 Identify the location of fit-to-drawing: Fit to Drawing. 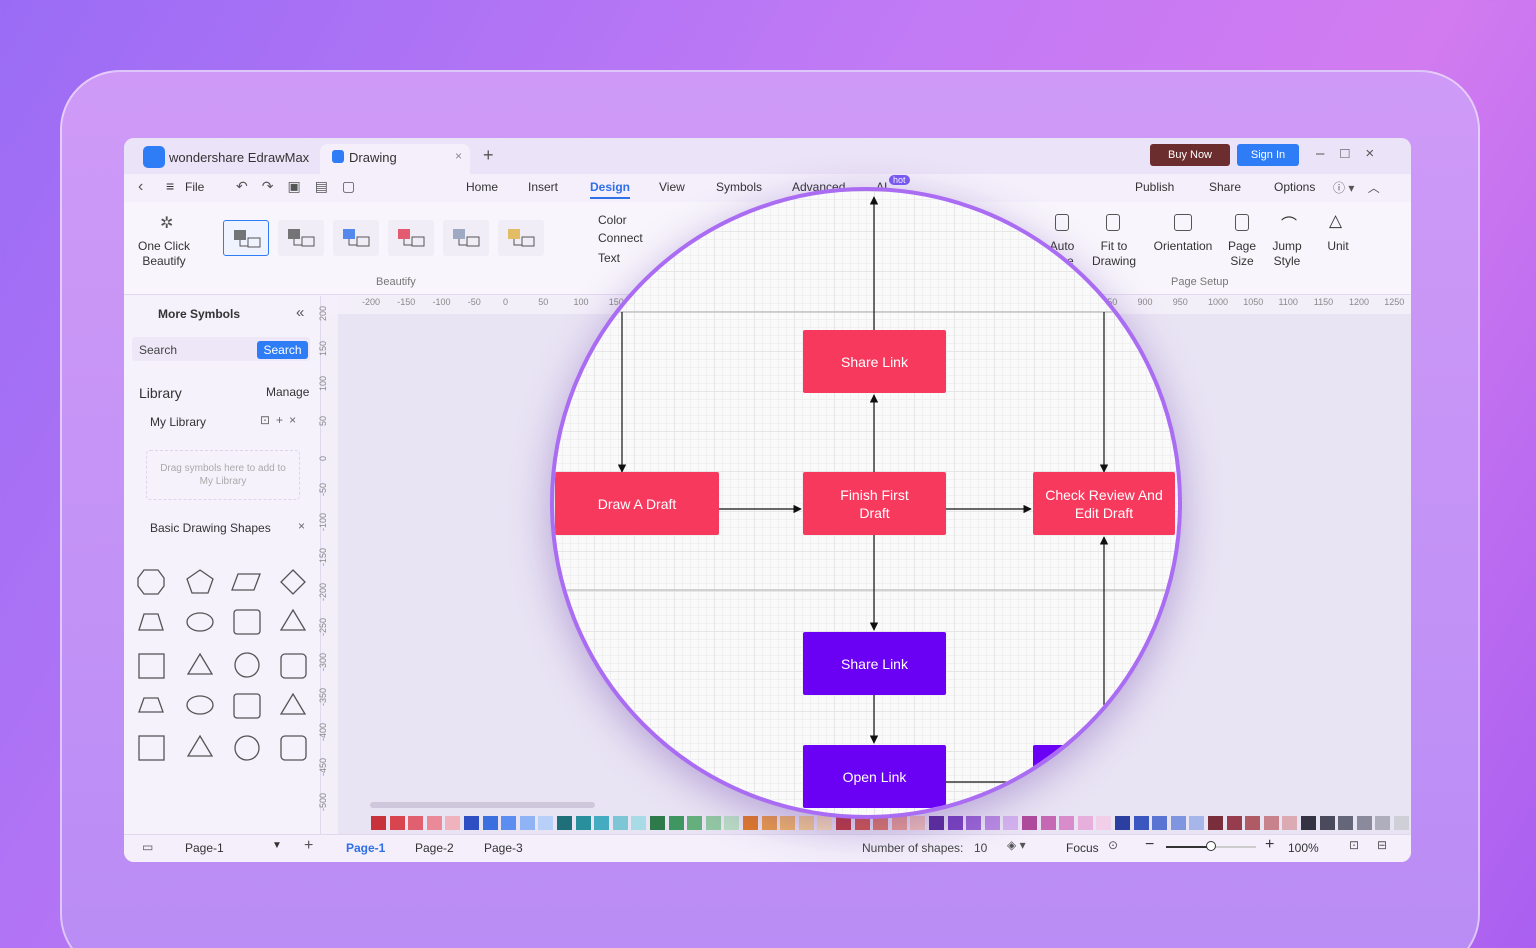
(1113, 253).